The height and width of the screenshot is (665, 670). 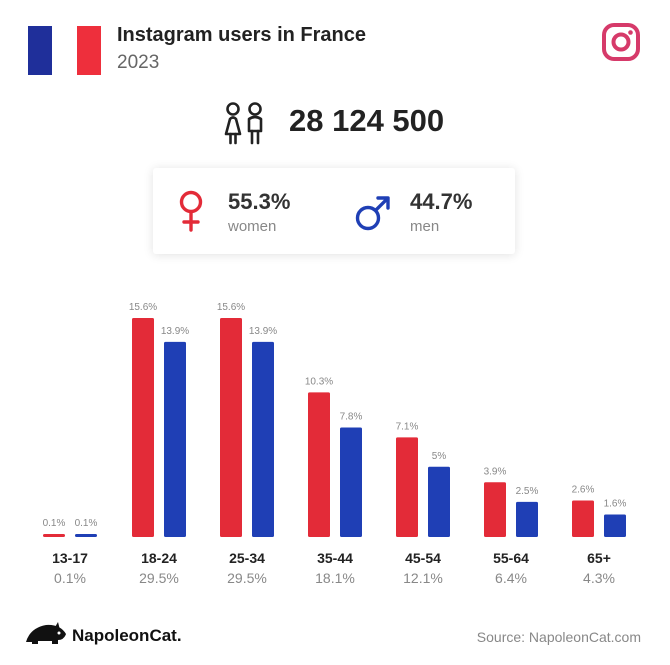 What do you see at coordinates (127, 635) in the screenshot?
I see `brand-name: NapoleonCat.` at bounding box center [127, 635].